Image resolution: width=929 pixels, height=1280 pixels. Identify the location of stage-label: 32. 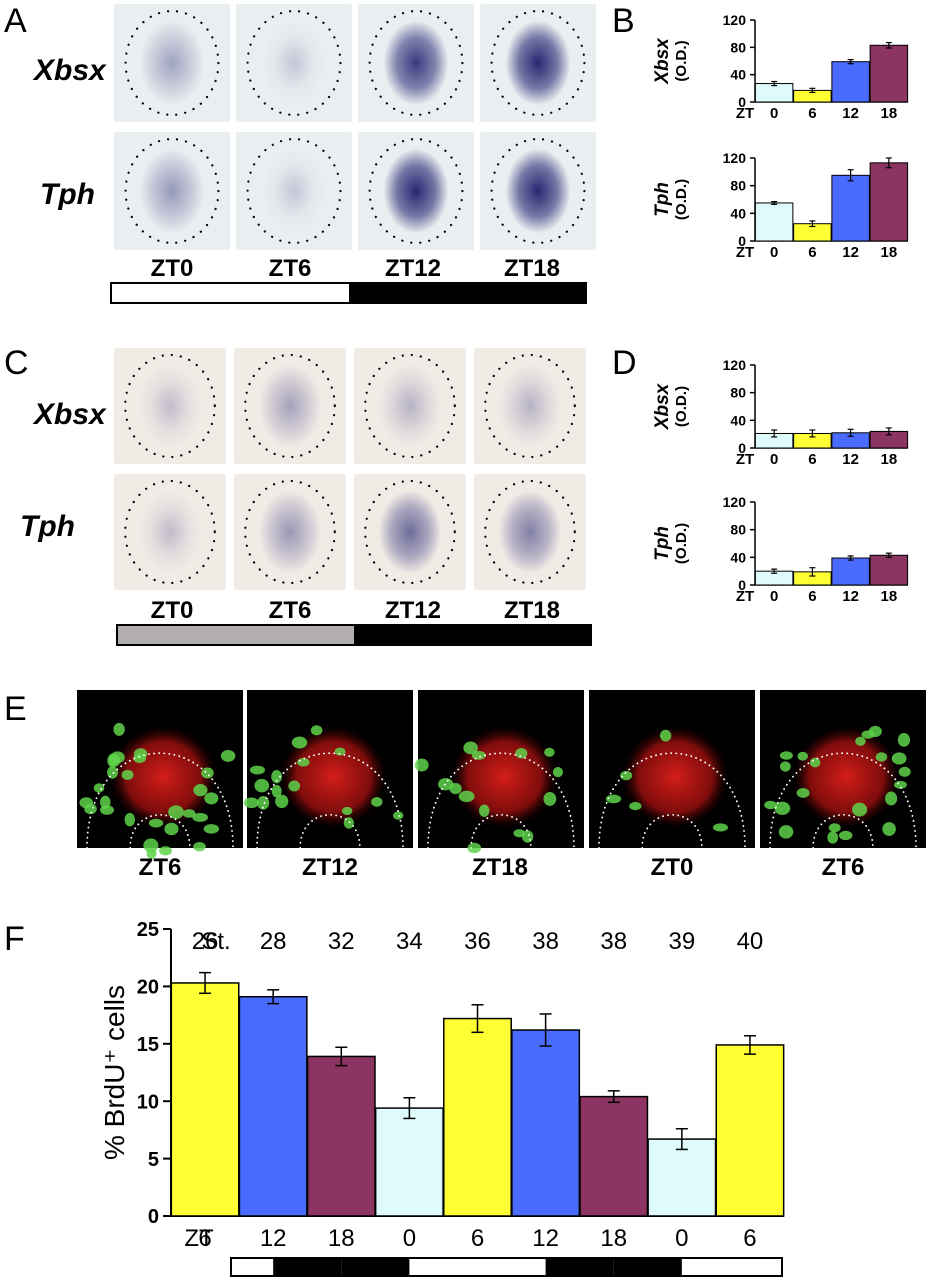
(341, 941).